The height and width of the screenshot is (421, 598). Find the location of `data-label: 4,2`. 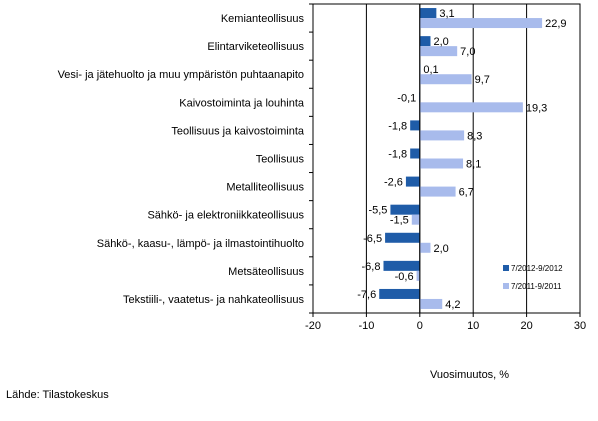

data-label: 4,2 is located at coordinates (452, 305).